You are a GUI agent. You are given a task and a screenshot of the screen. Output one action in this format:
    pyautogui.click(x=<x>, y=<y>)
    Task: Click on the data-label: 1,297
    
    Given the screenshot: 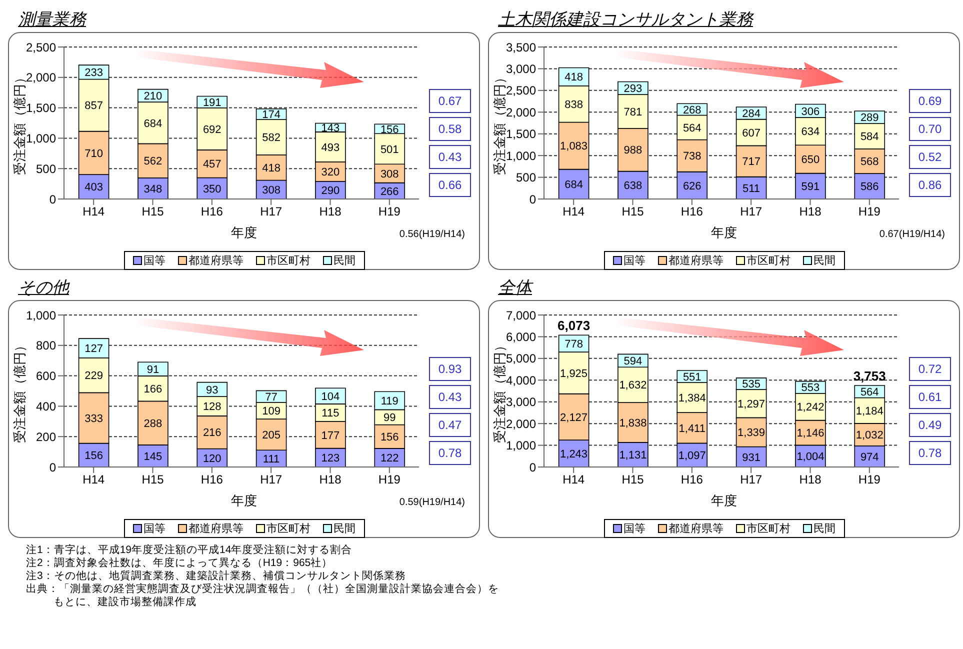 What is the action you would take?
    pyautogui.click(x=752, y=404)
    